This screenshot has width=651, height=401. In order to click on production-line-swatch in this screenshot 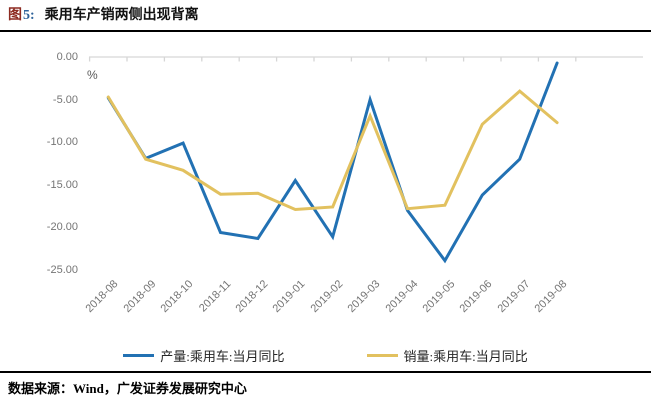, I will do `click(139, 355)`.